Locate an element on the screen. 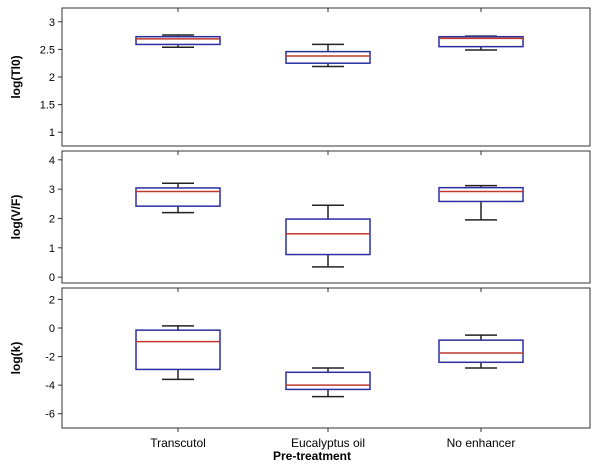 This screenshot has width=593, height=464. y-tick-label: 1.5 is located at coordinates (47, 106).